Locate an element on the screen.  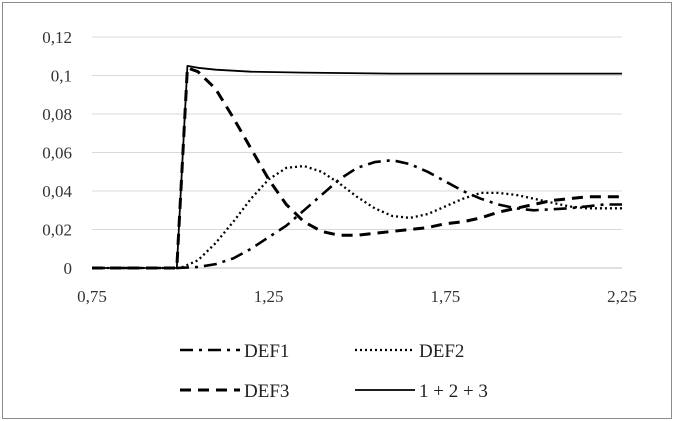
y-tick-label: 0,04 is located at coordinates (57, 191).